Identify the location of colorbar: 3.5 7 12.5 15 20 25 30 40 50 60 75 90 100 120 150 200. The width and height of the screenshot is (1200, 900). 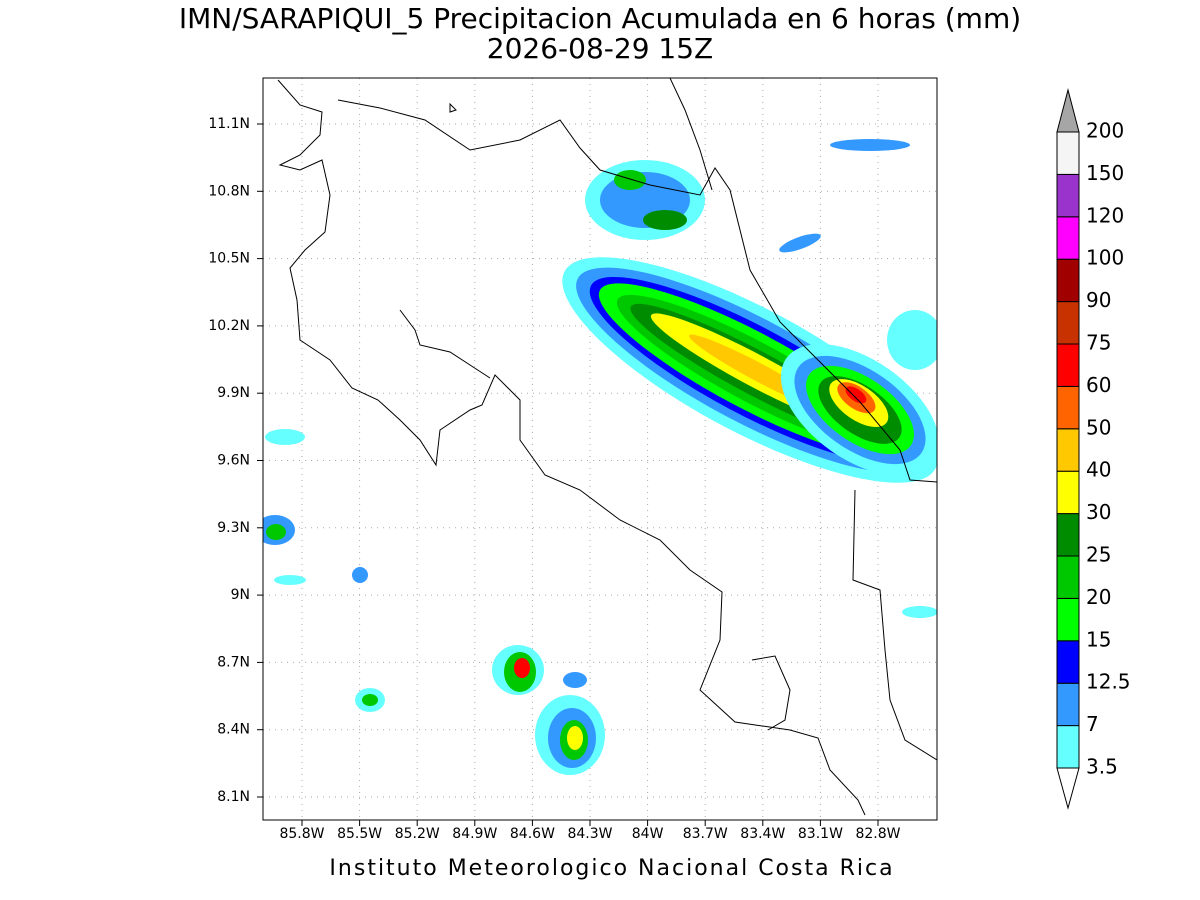
(1093, 449).